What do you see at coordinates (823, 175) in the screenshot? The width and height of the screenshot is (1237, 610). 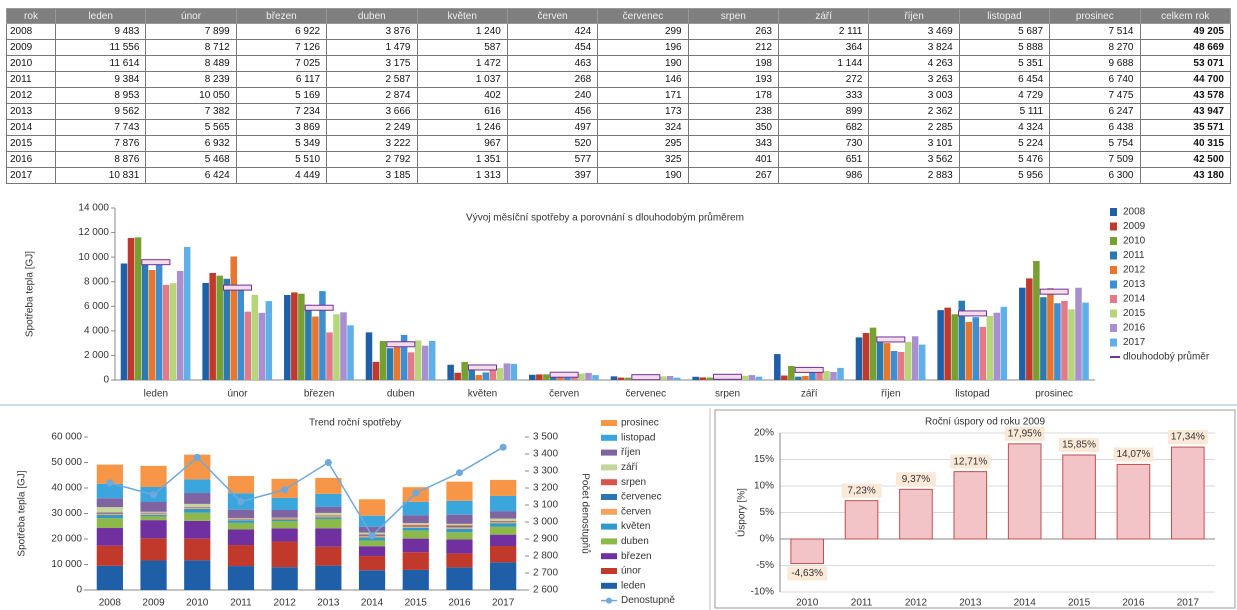 I see `table-cell: 986` at bounding box center [823, 175].